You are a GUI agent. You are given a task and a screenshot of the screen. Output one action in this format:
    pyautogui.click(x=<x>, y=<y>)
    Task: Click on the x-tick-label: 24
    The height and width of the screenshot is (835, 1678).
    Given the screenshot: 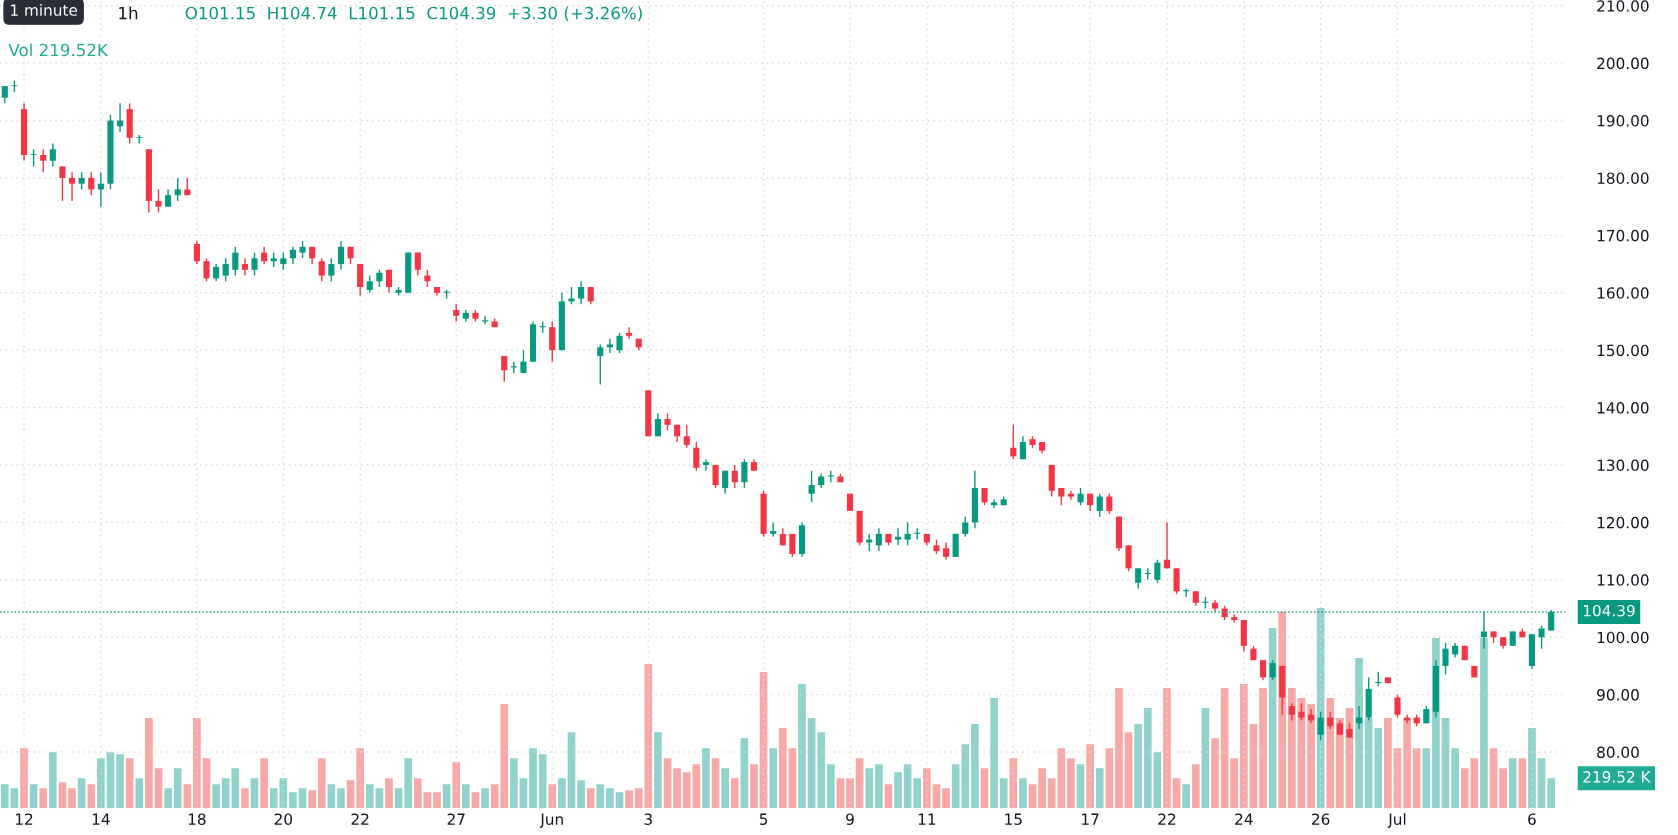 What is the action you would take?
    pyautogui.click(x=1244, y=819)
    